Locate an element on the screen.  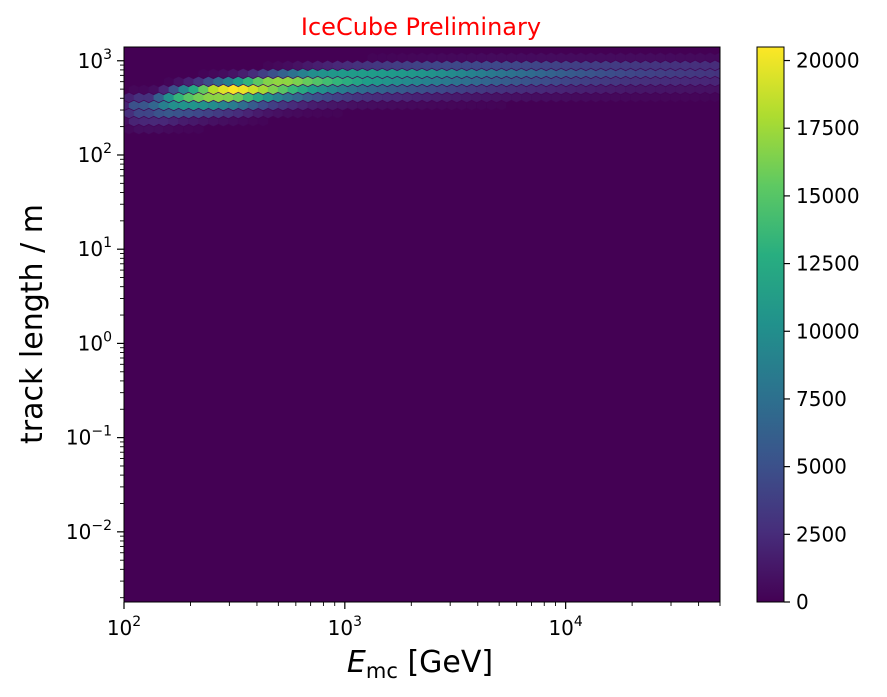
colorbar: 0 2500 5000 7500 10000 12500 15000 17500 20000 is located at coordinates (808, 330).